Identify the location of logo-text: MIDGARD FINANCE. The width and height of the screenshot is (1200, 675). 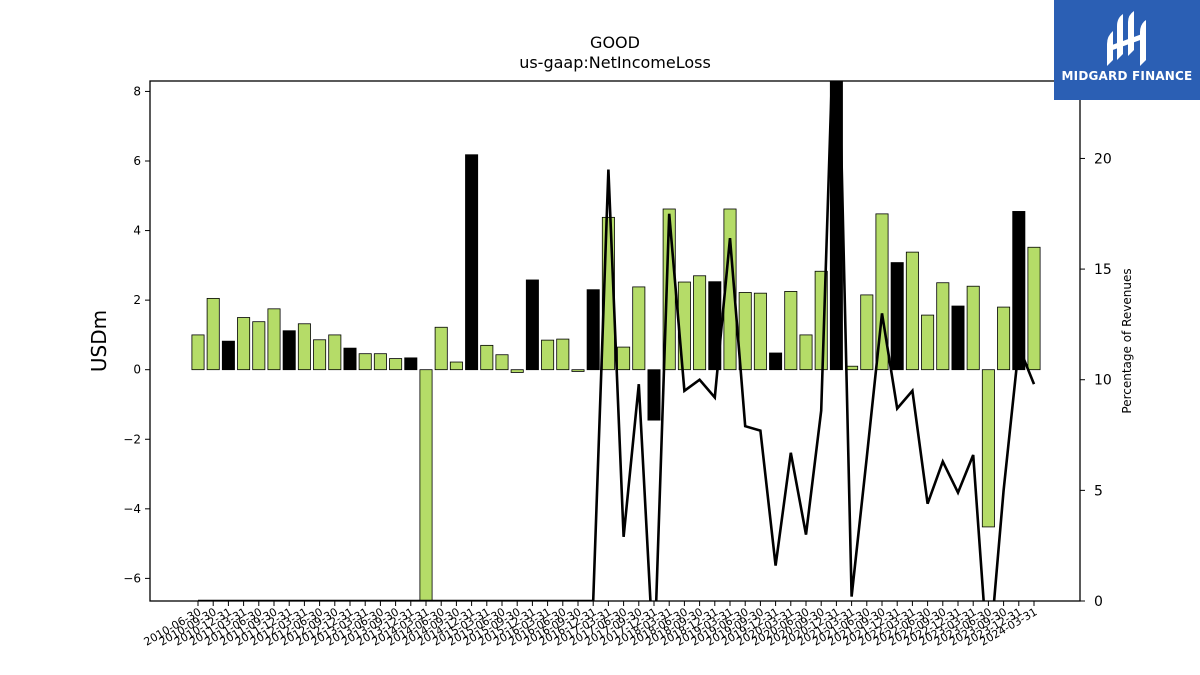
(1127, 76).